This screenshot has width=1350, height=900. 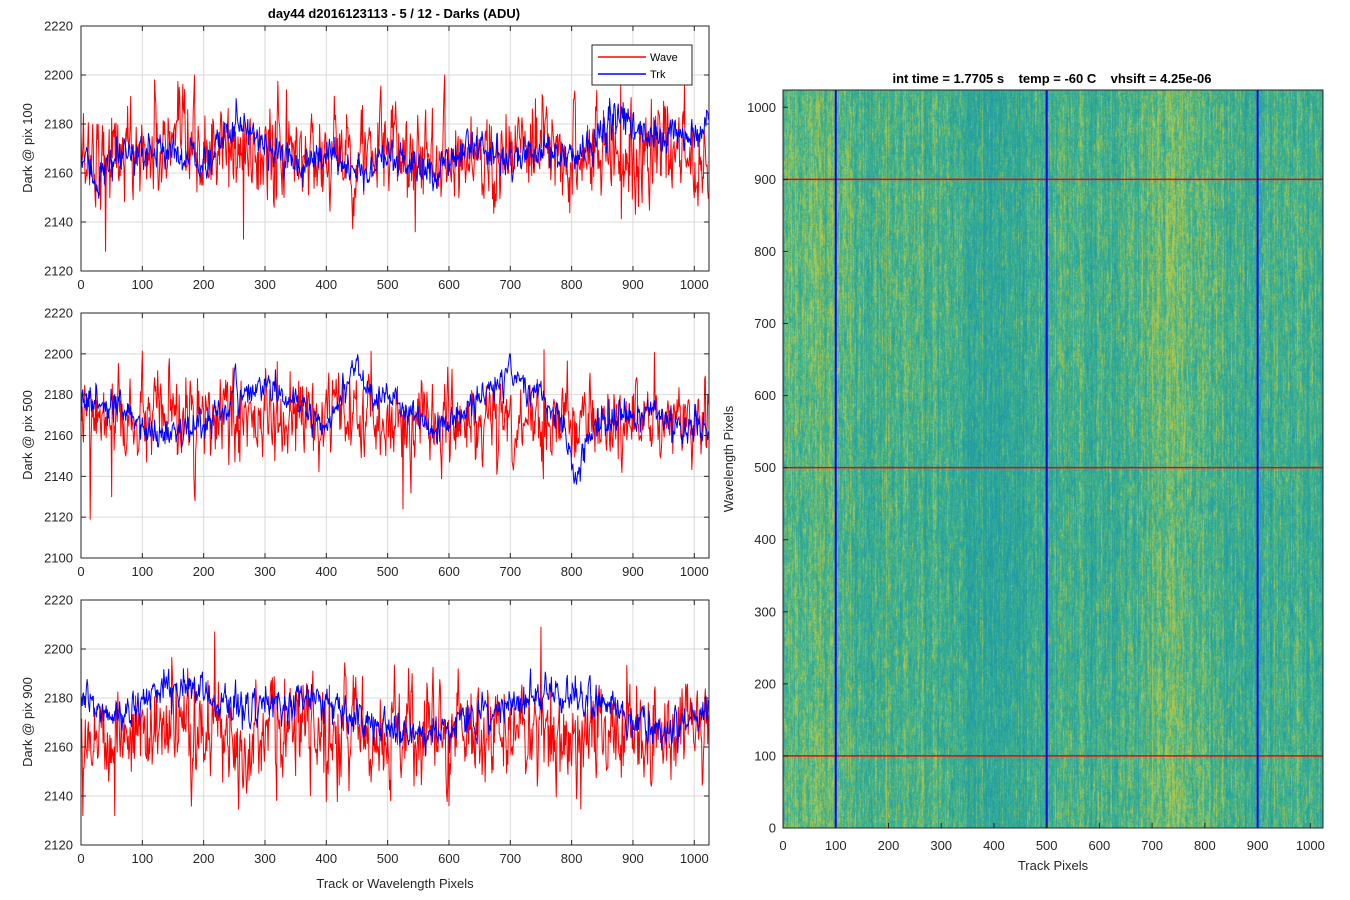 I want to click on panel-1-ylabel: Dark @ pix 100, so click(x=27, y=148).